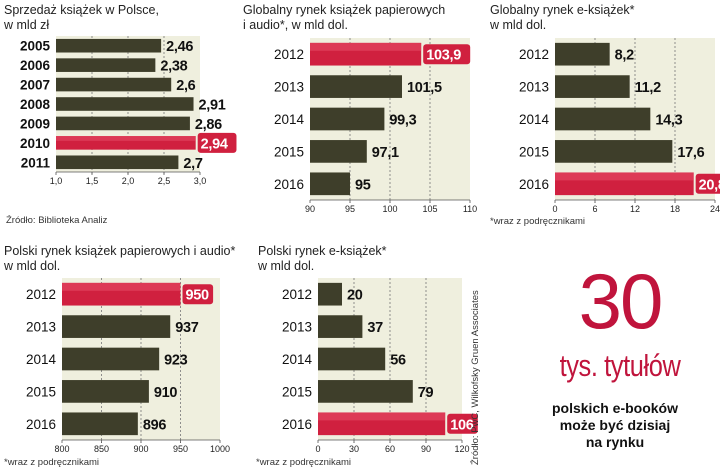  What do you see at coordinates (322, 251) in the screenshot?
I see `chart-title-line: Polski rynek e-książek*` at bounding box center [322, 251].